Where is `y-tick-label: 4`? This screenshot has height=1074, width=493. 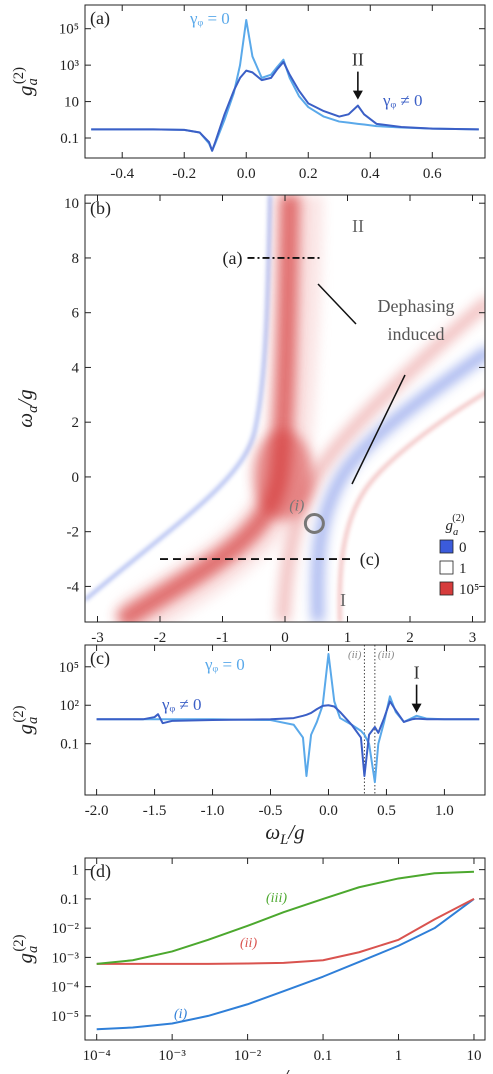
y-tick-label: 4 is located at coordinates (76, 368).